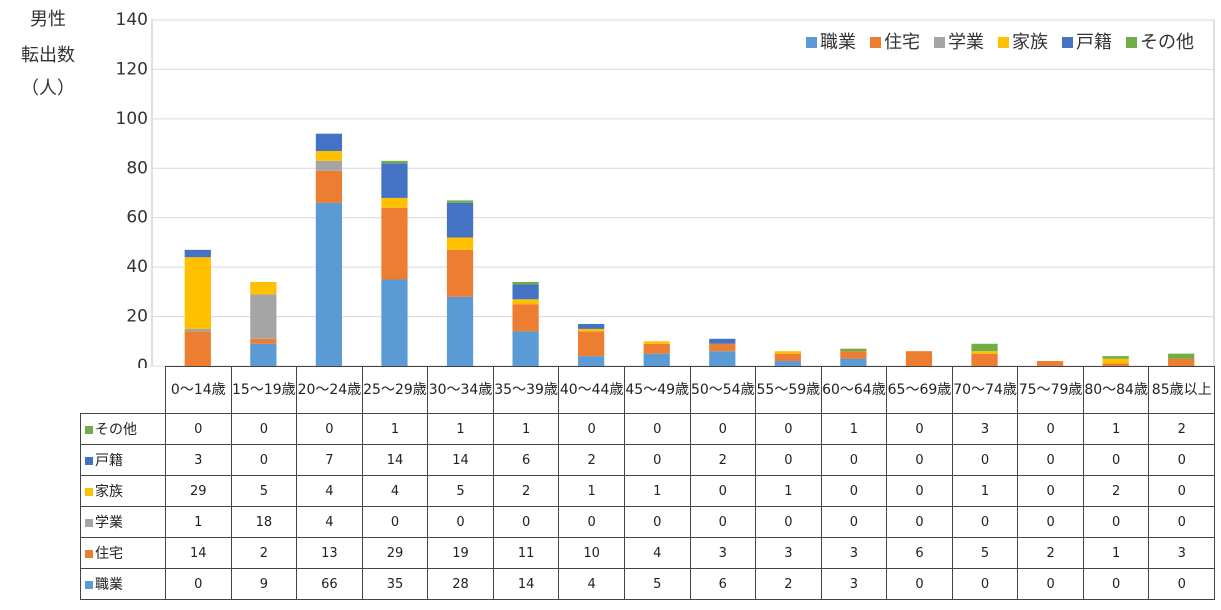 This screenshot has width=1221, height=610. What do you see at coordinates (109, 523) in the screenshot?
I see `series-name: 学業` at bounding box center [109, 523].